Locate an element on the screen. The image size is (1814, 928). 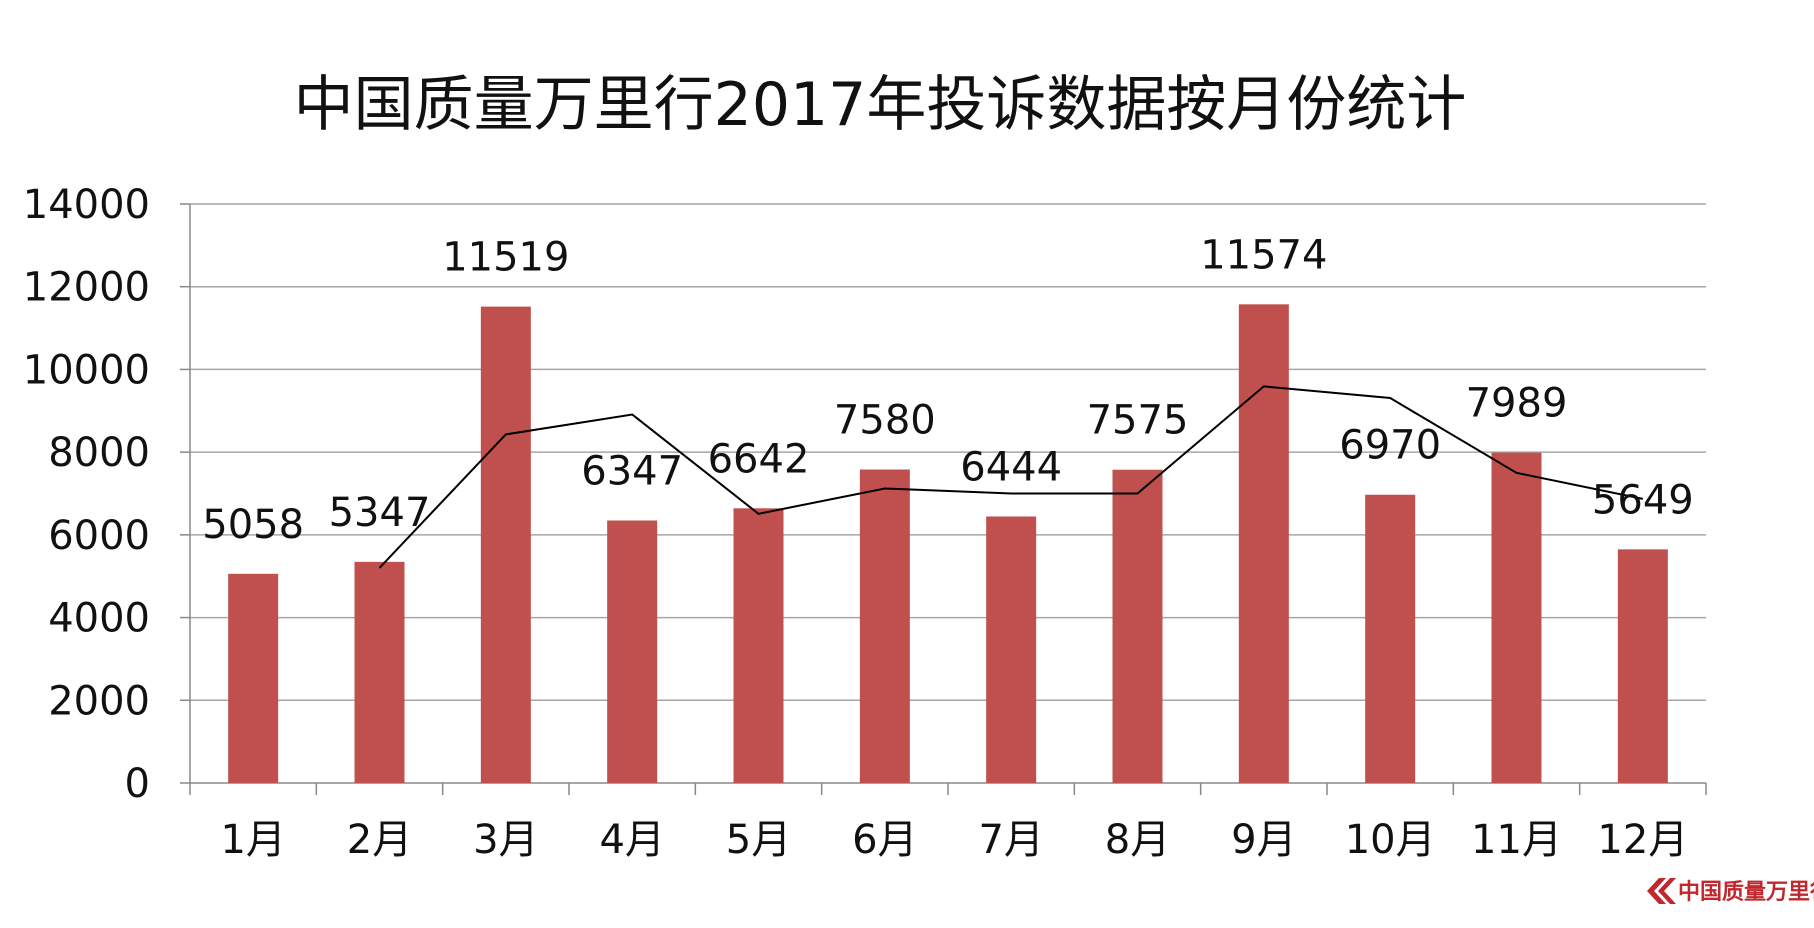
data-label-12月: 5649 is located at coordinates (1643, 500).